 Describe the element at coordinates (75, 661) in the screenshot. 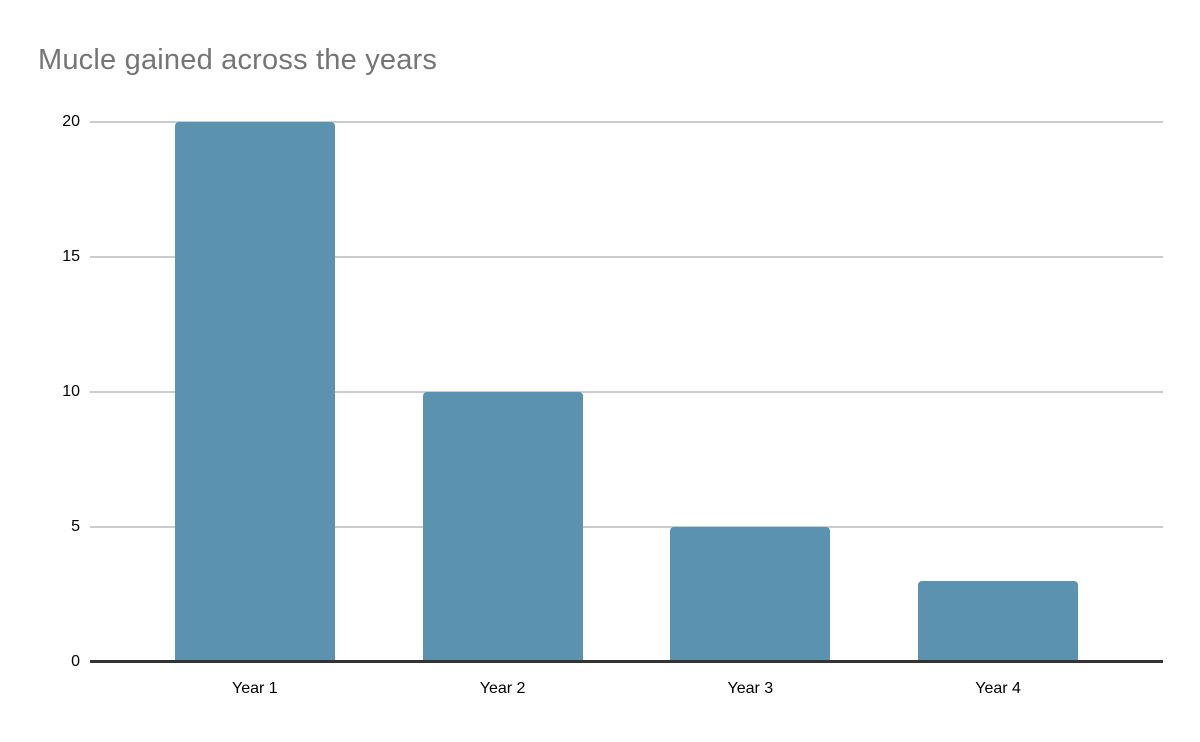

I see `y-axis-tick-label: 0` at that location.